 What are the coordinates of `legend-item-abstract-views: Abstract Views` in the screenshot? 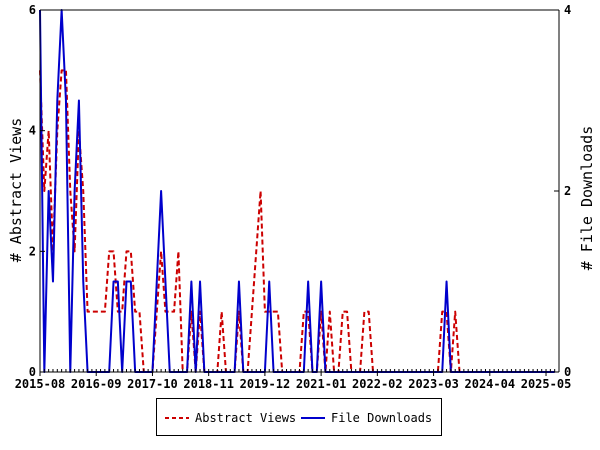 It's located at (230, 418).